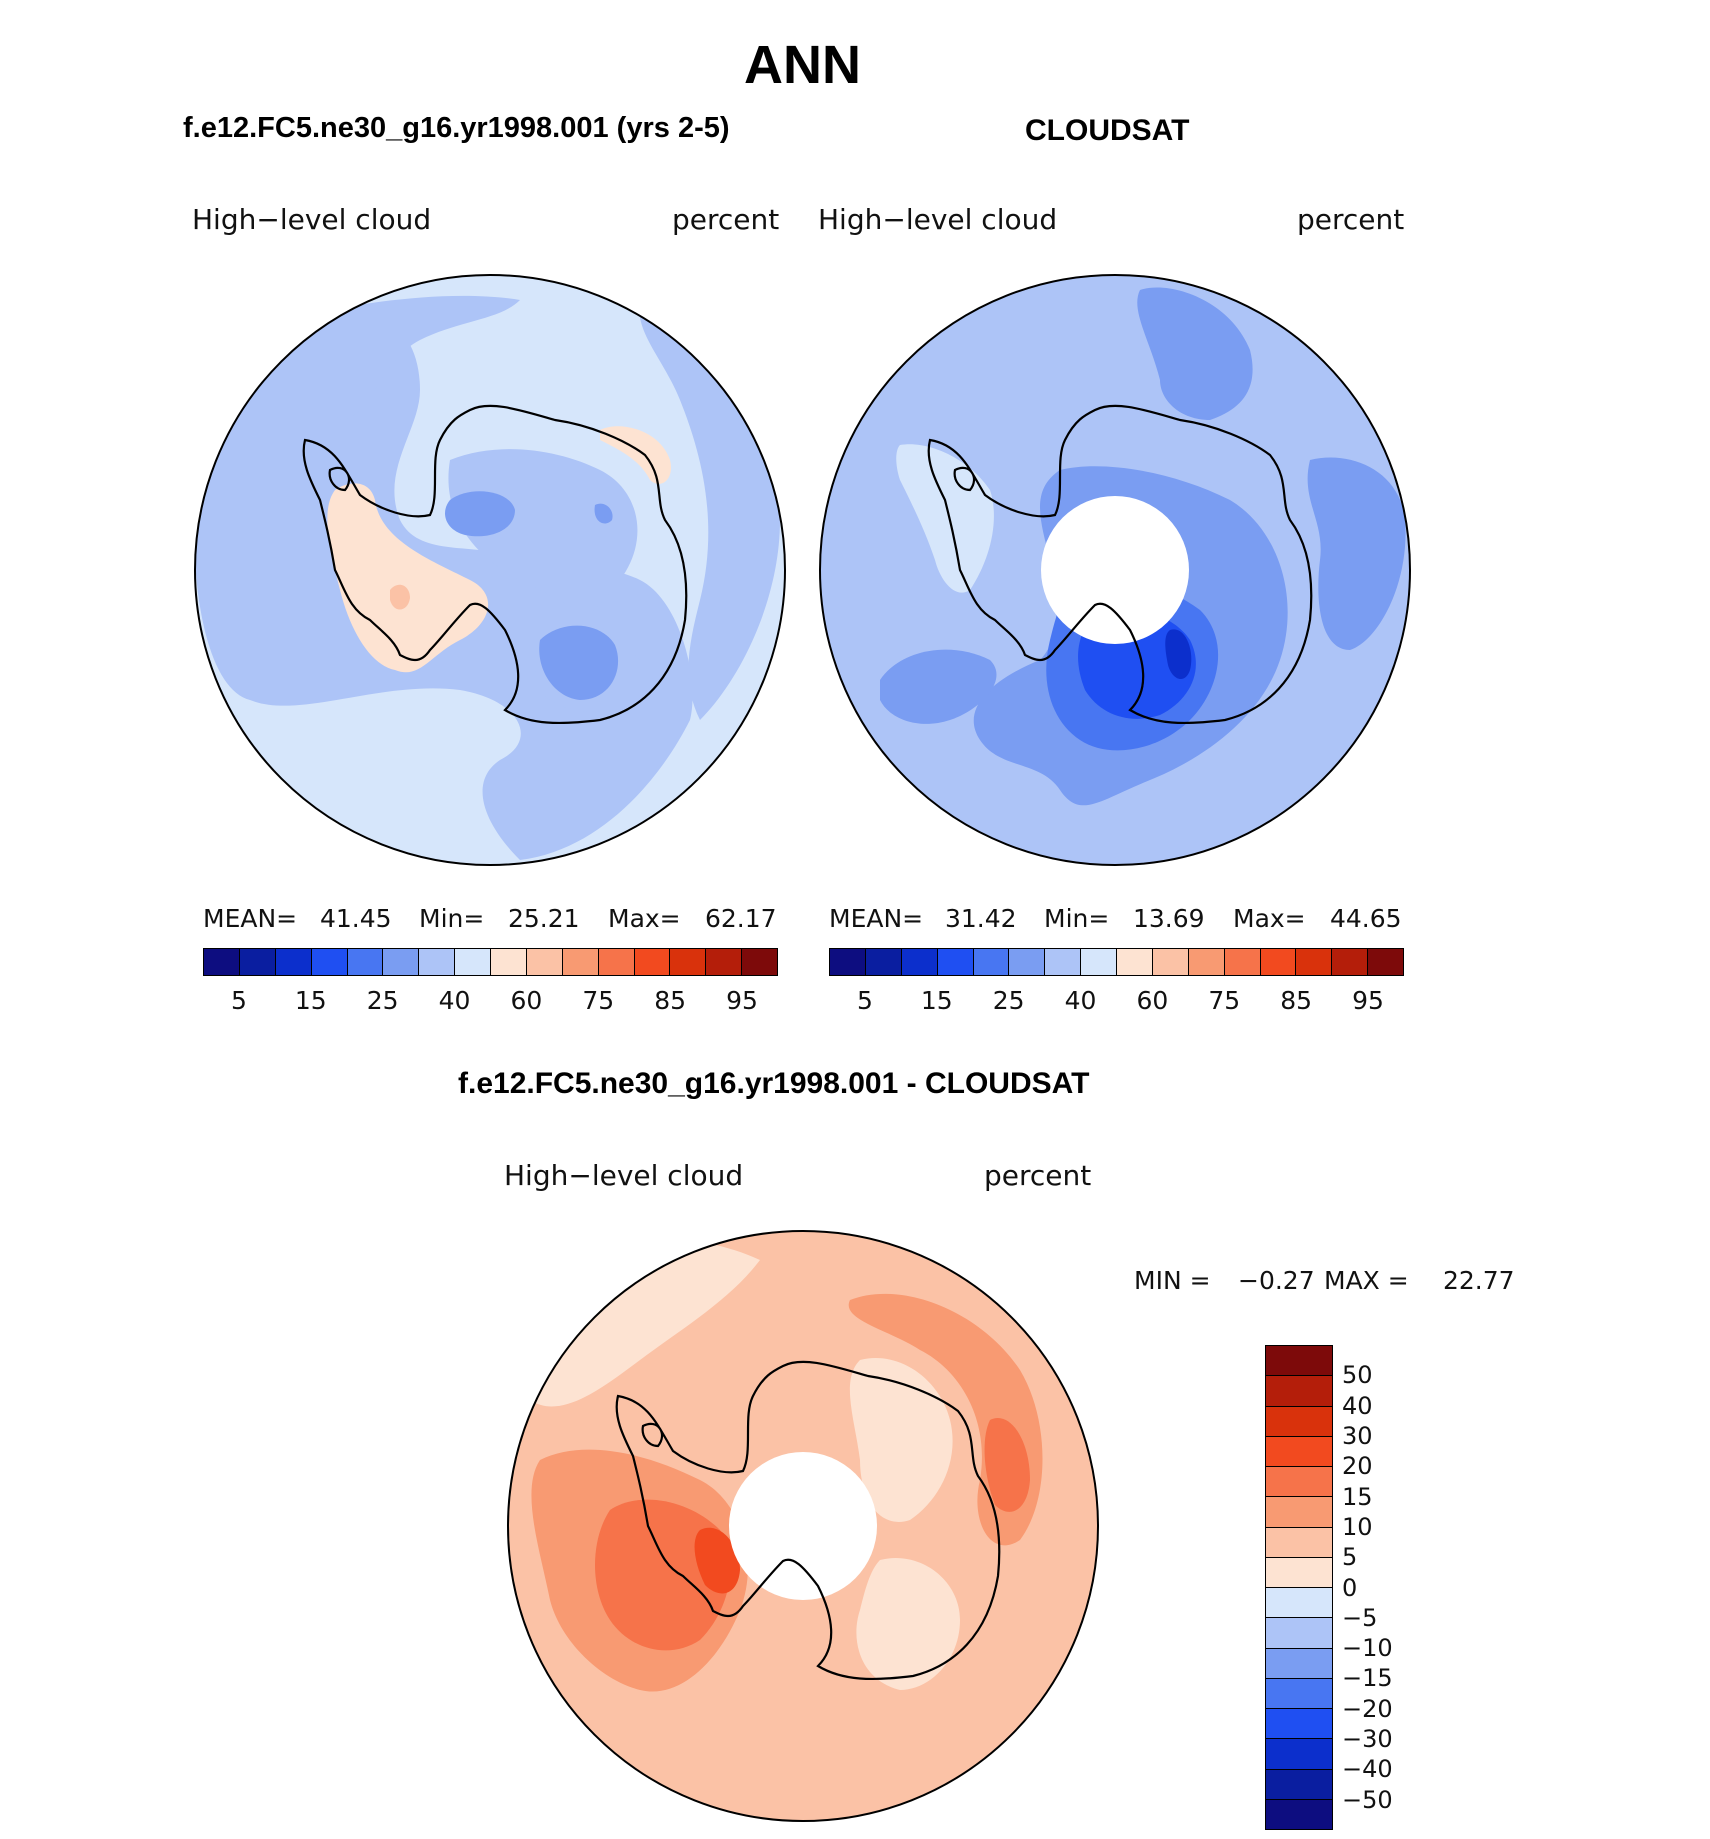 The height and width of the screenshot is (1839, 1710). Describe the element at coordinates (1351, 219) in the screenshot. I see `obs-units-label: percent` at that location.